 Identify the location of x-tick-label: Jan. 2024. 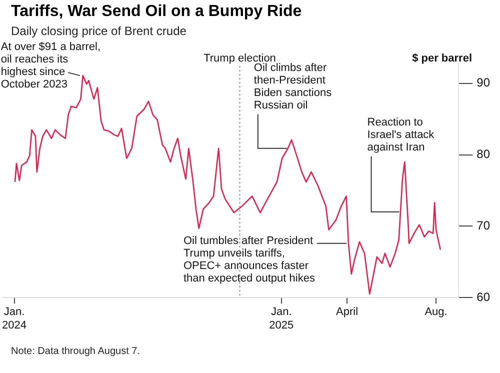
(14, 319).